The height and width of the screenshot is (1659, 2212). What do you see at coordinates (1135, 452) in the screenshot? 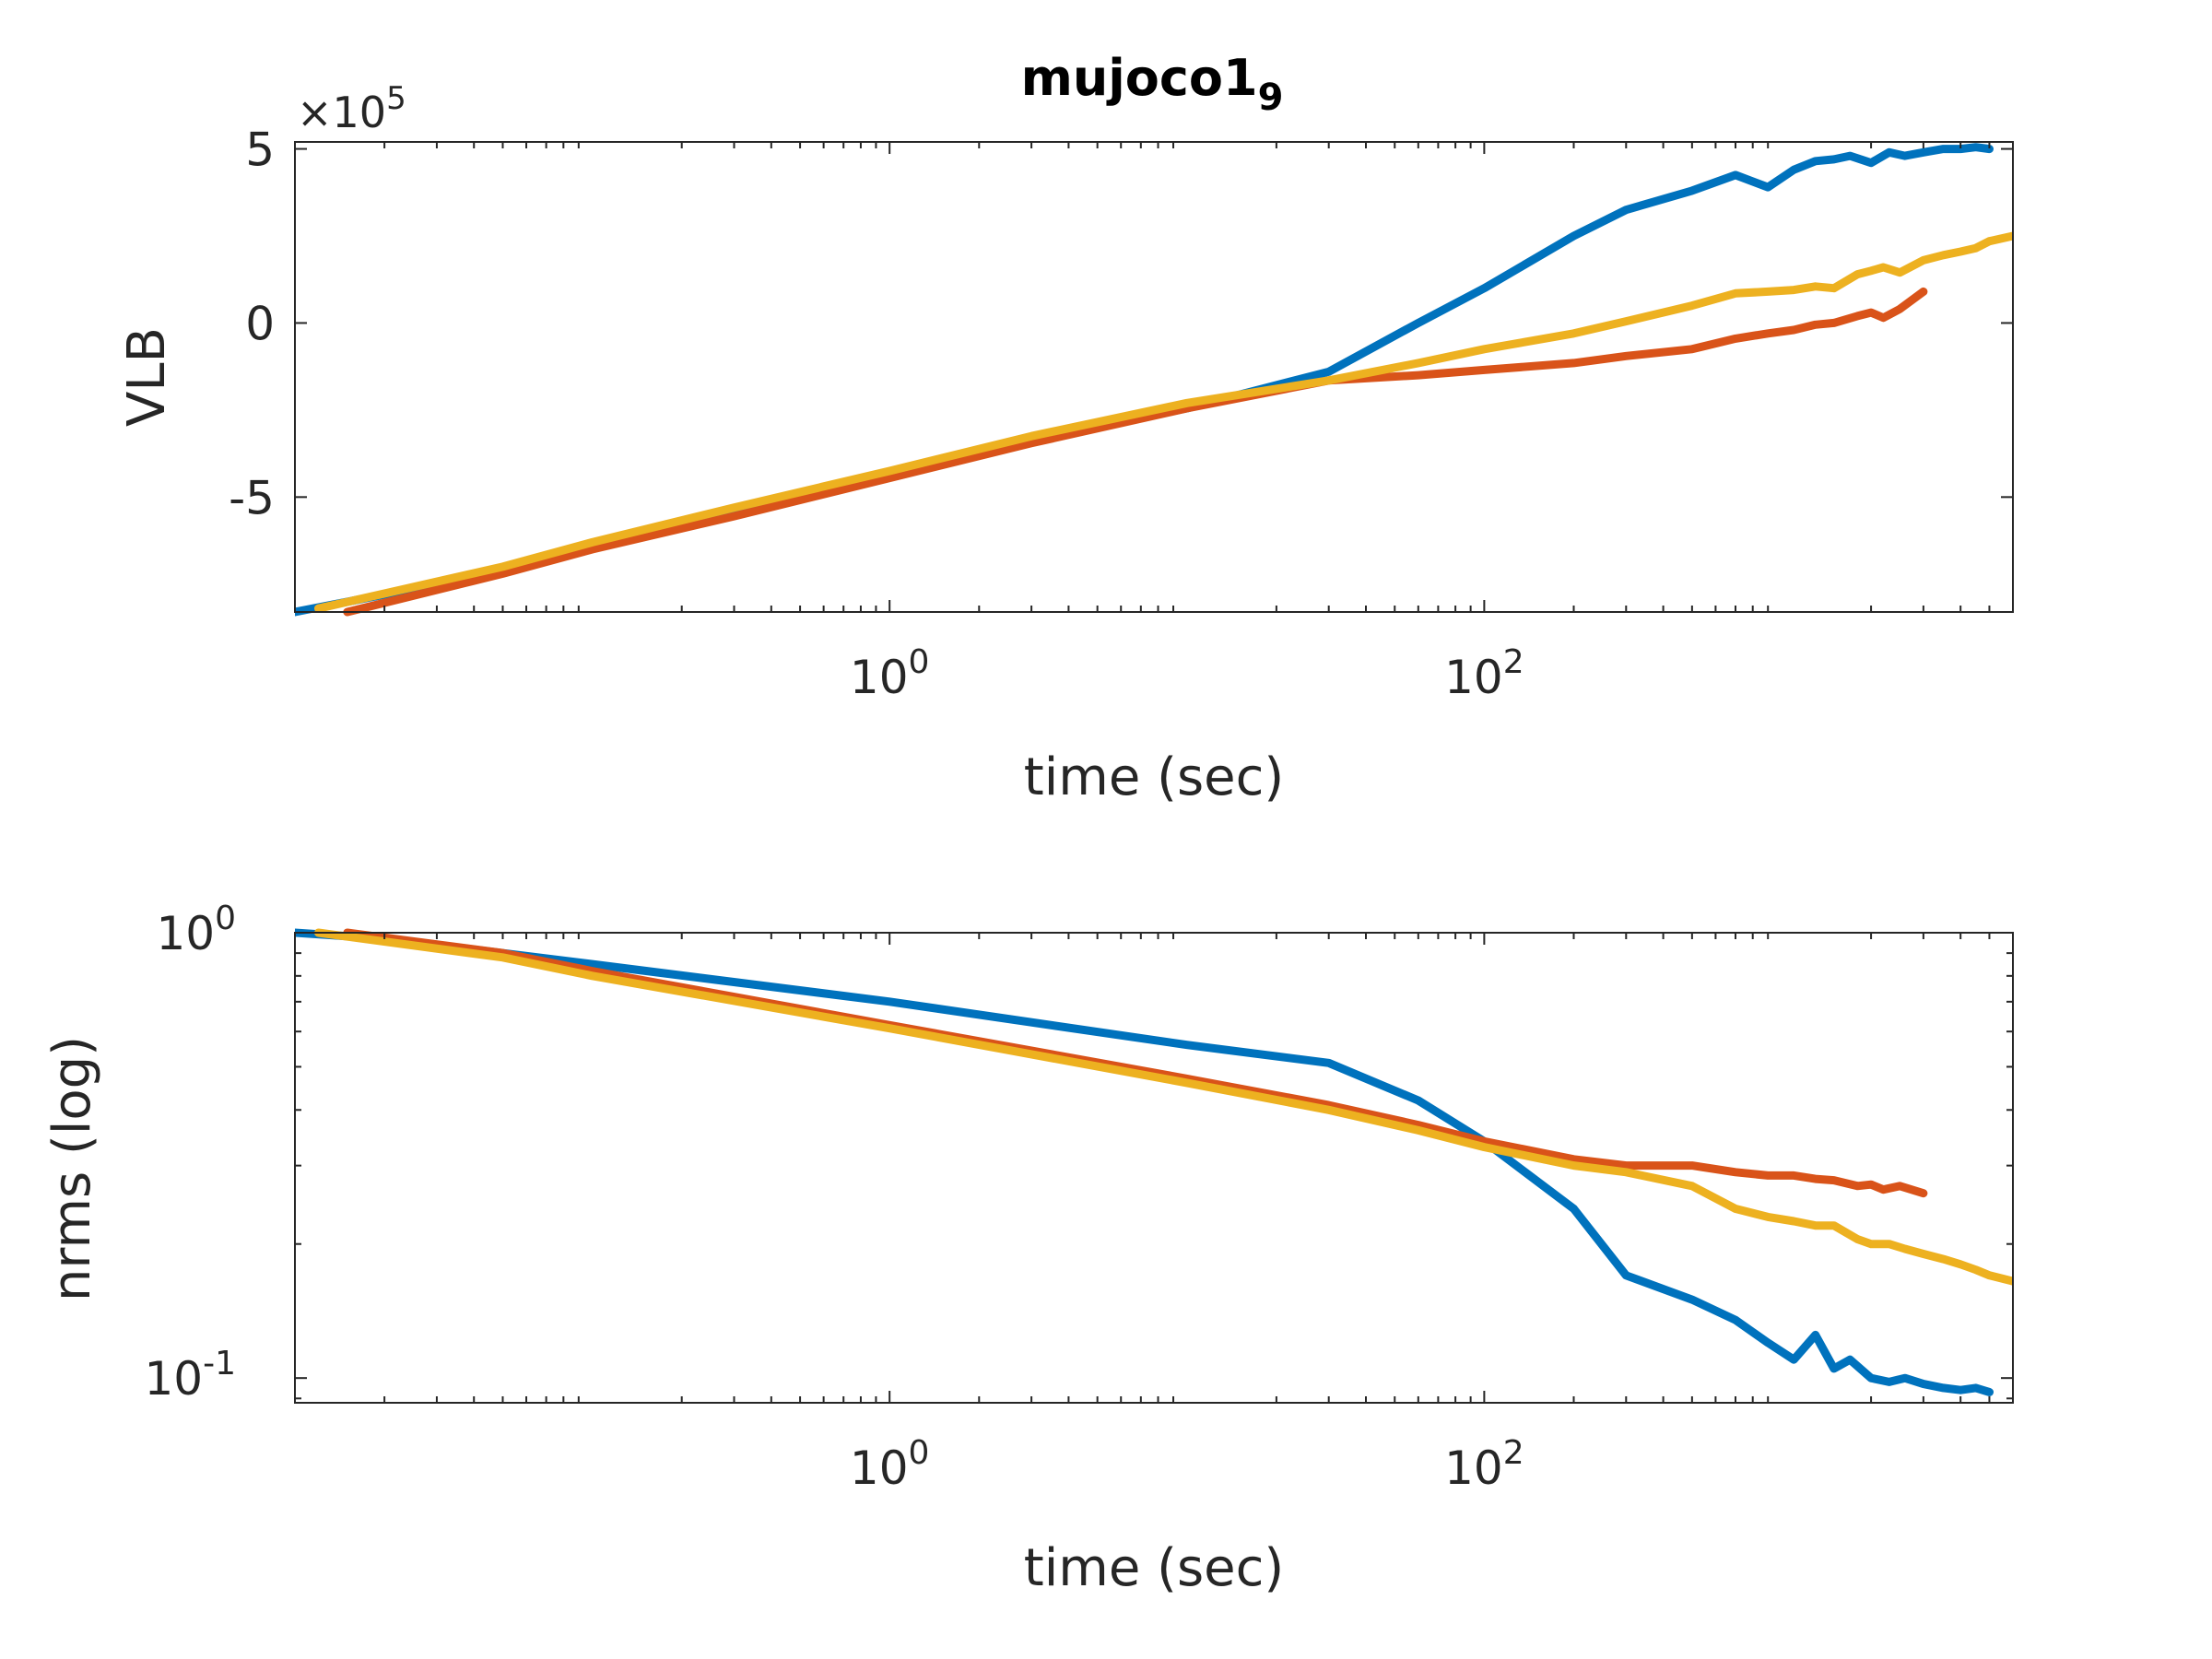
I see `vlb-series-line-orange` at bounding box center [1135, 452].